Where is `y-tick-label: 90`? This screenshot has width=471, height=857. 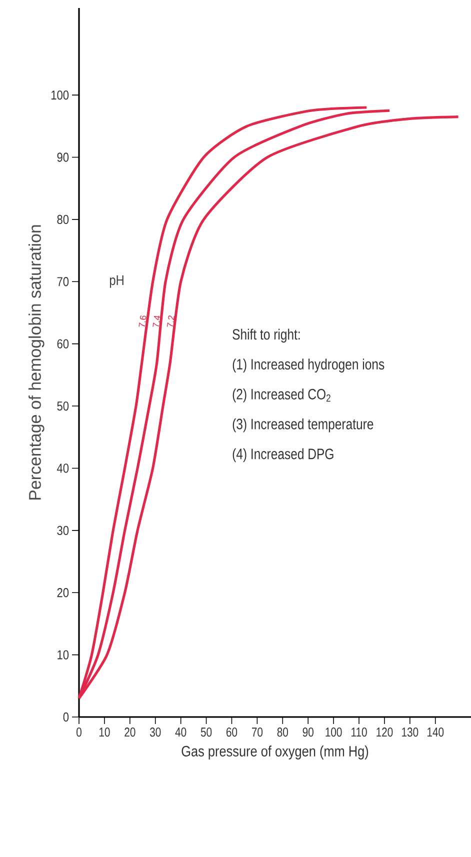
y-tick-label: 90 is located at coordinates (63, 157).